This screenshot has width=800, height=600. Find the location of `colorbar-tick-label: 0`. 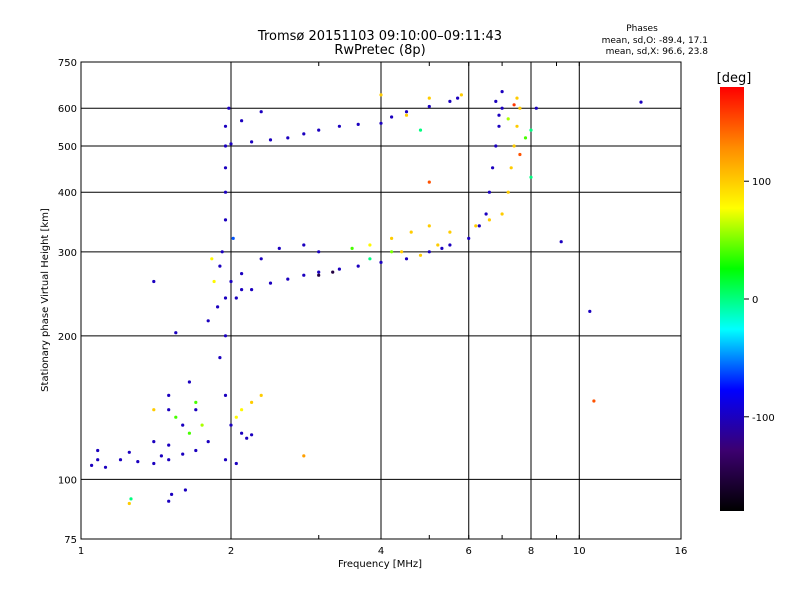

colorbar-tick-label: 0 is located at coordinates (755, 300).